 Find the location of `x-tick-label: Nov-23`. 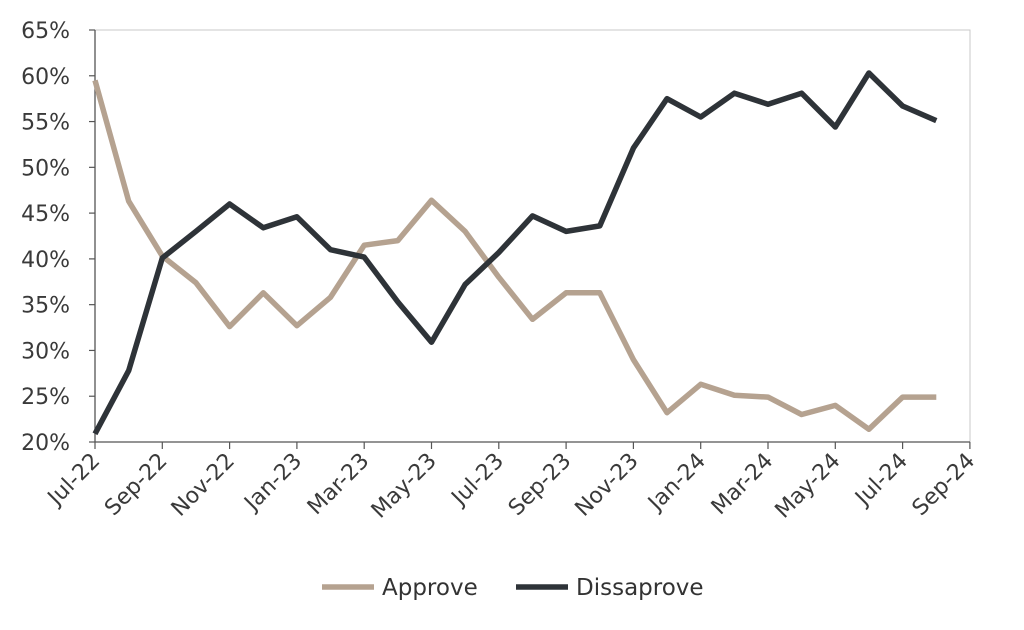

x-tick-label: Nov-23 is located at coordinates (607, 485).